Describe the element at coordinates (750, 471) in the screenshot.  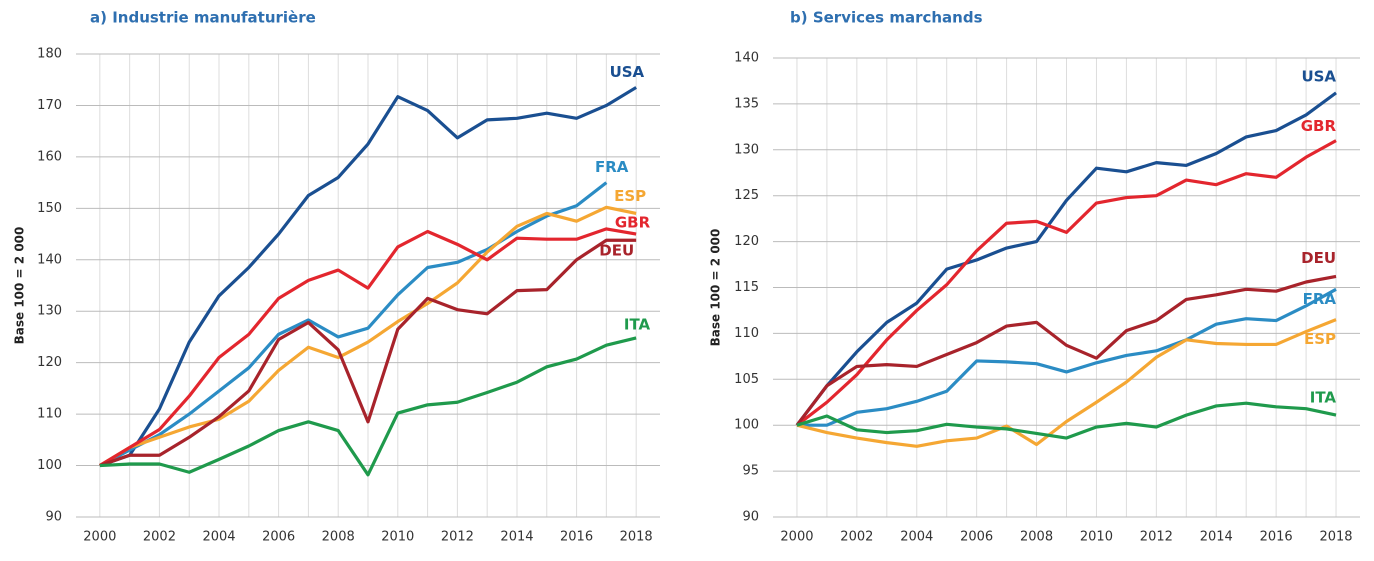
I see `y-tick-label: 95` at that location.